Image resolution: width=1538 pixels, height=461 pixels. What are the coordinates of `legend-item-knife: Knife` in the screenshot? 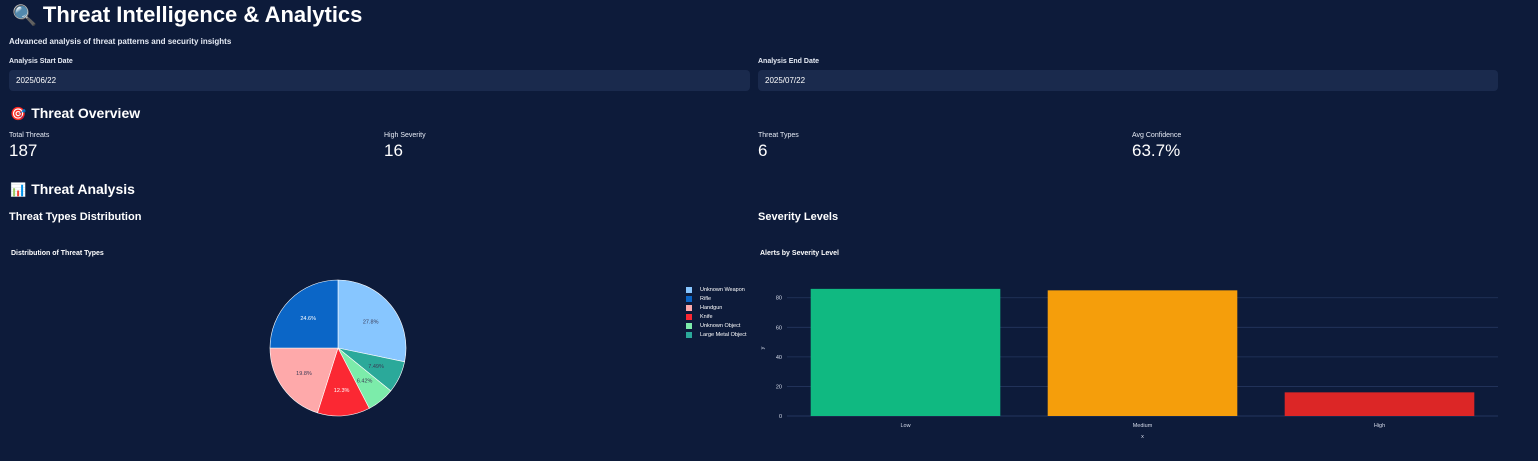 It's located at (716, 316).